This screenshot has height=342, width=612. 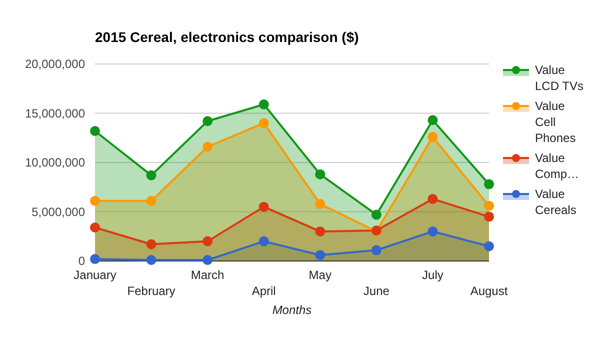 What do you see at coordinates (59, 211) in the screenshot?
I see `y-tick-label: 5,000,000` at bounding box center [59, 211].